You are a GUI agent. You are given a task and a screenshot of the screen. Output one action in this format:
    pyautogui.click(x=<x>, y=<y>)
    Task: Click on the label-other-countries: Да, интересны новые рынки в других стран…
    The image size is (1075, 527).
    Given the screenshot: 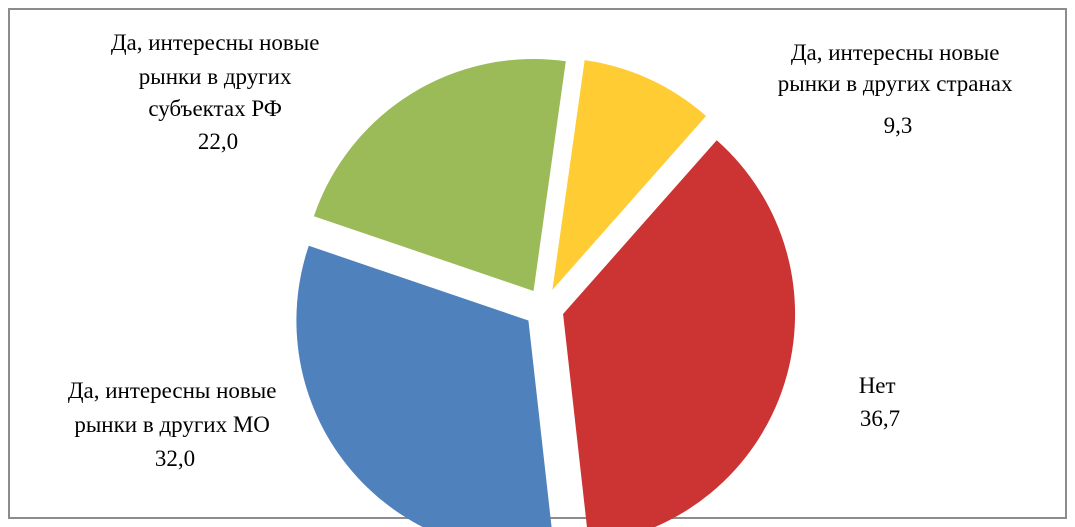 What is the action you would take?
    pyautogui.click(x=898, y=89)
    